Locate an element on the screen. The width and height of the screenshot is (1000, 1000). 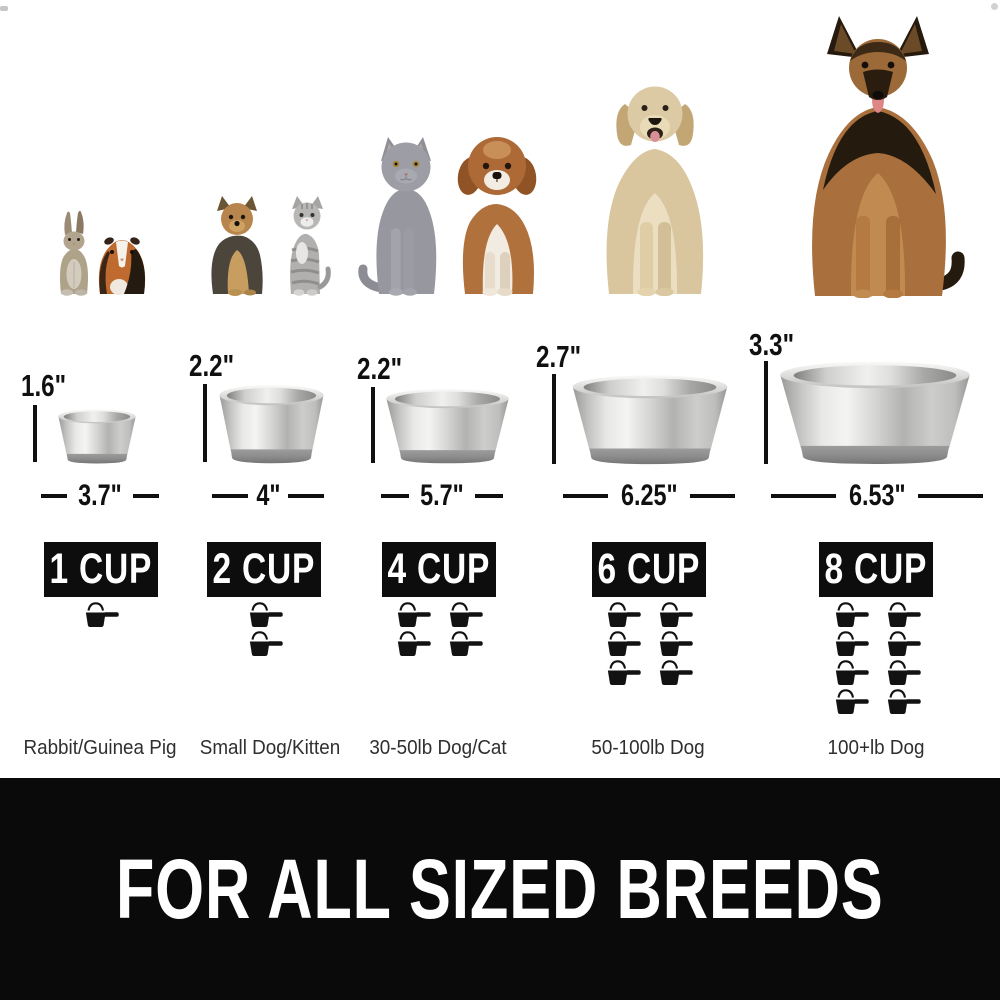
capacity-badge-8-cup: 8 CUP is located at coordinates (876, 569).